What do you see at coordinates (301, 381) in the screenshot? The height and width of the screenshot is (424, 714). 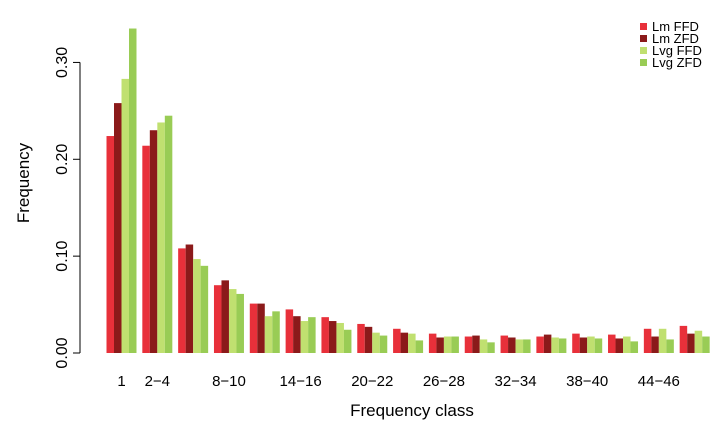 I see `x-tick-label: 14−16` at bounding box center [301, 381].